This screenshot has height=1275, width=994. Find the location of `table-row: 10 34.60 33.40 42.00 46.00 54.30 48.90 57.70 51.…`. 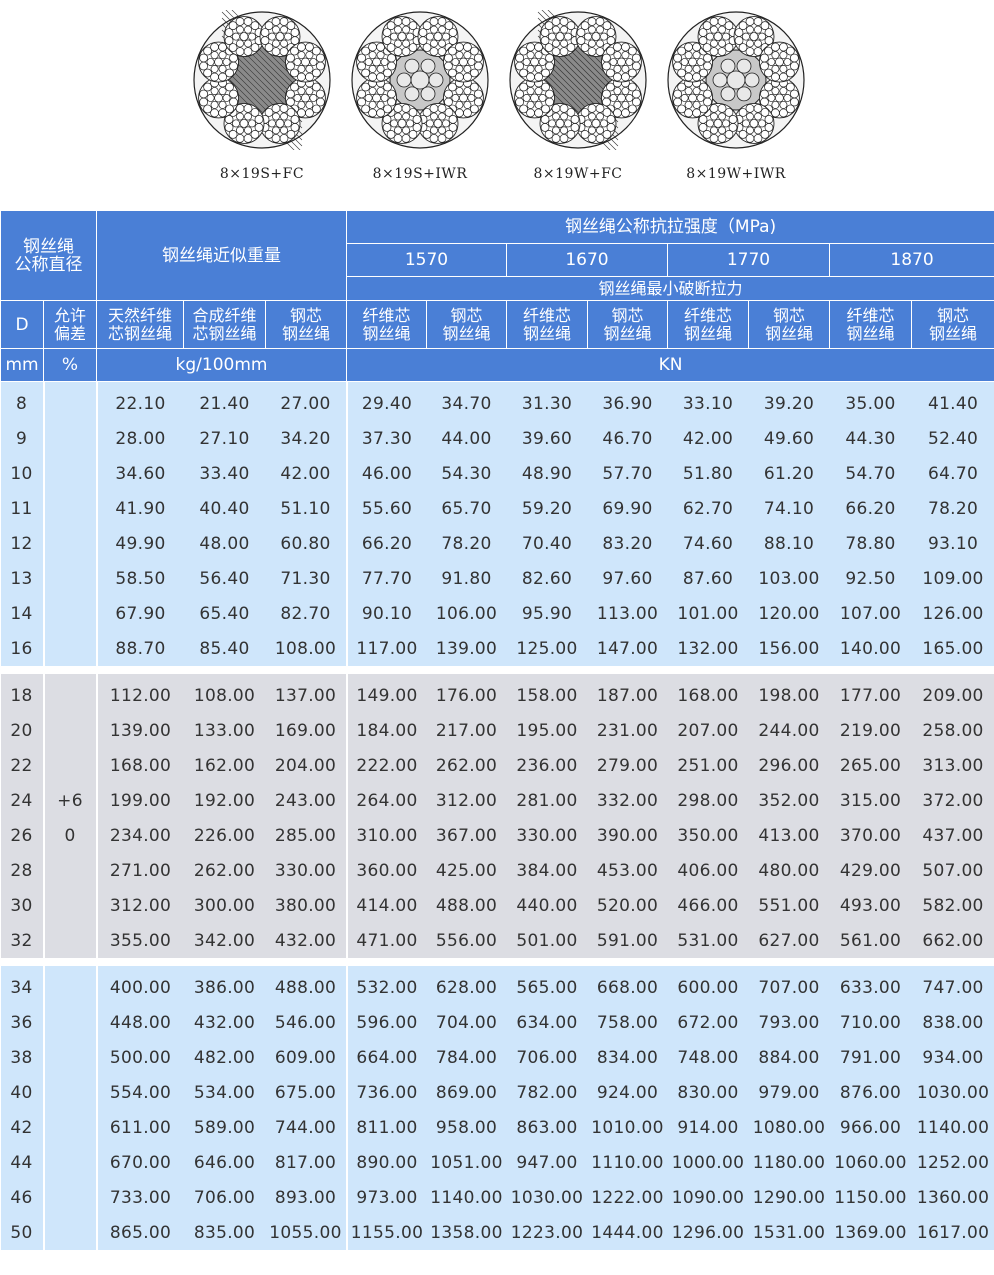

table-row: 10 34.60 33.40 42.00 46.00 54.30 48.90 57.70 51.… is located at coordinates (497, 473).